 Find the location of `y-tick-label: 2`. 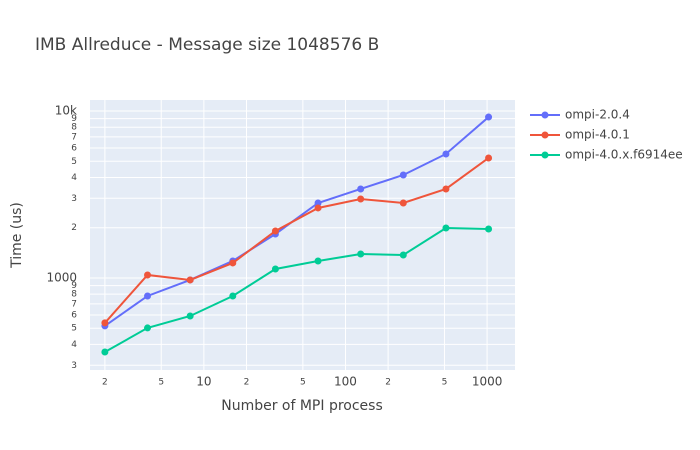

y-tick-label: 2 is located at coordinates (74, 228).